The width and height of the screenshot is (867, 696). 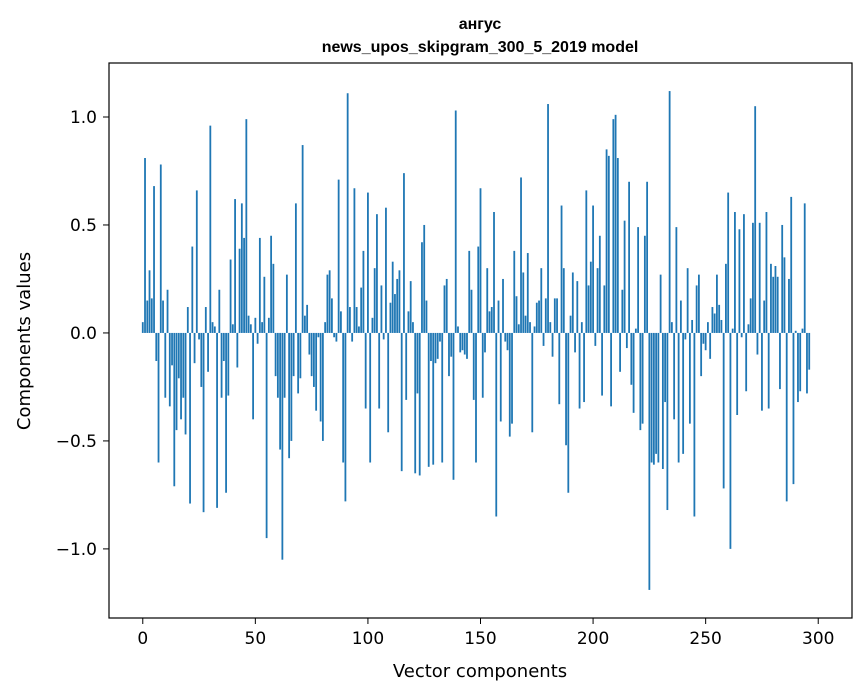 I want to click on x-tick-label: 300, so click(x=818, y=639).